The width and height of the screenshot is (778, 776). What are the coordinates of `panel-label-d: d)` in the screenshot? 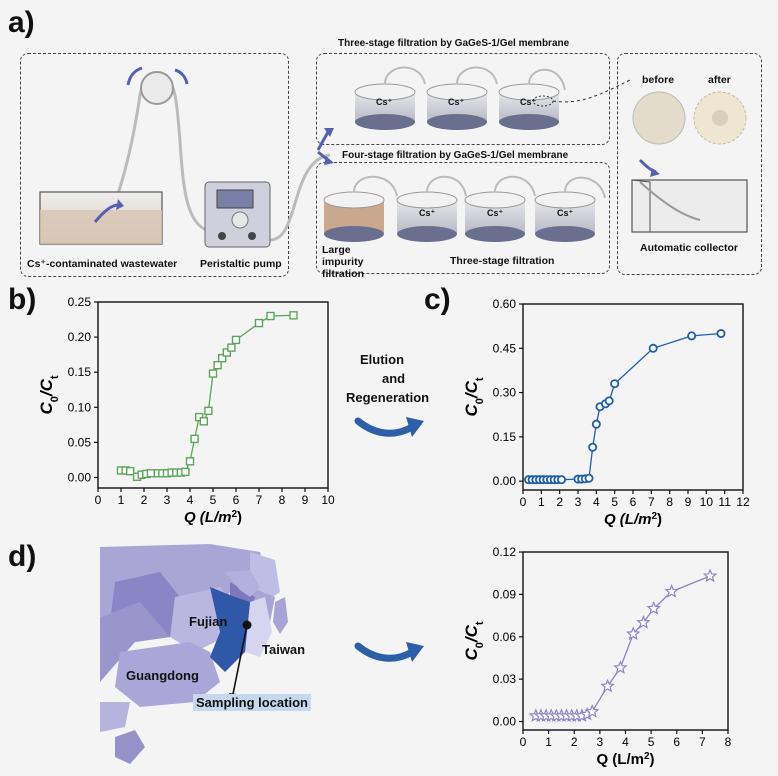 It's located at (22, 556).